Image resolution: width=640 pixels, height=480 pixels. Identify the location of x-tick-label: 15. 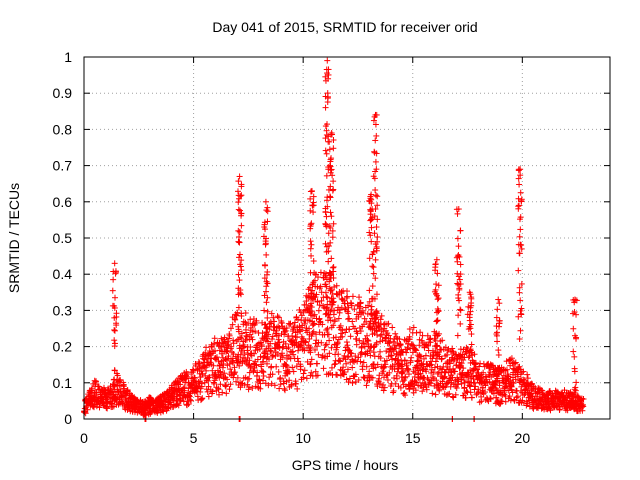
(413, 438).